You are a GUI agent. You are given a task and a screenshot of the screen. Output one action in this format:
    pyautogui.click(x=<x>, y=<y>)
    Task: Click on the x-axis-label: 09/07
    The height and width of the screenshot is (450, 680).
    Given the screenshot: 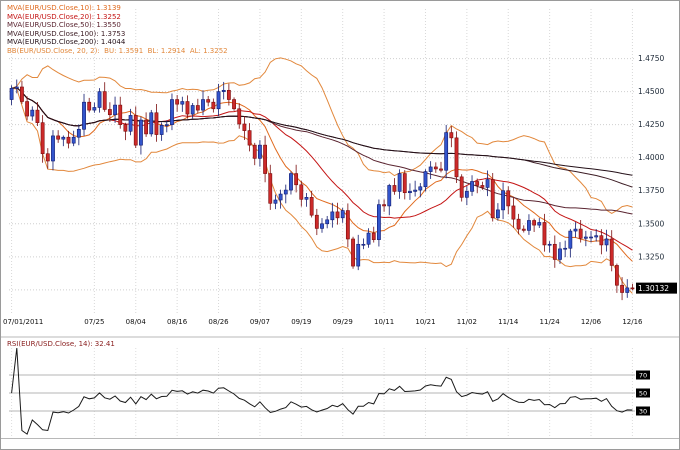 What is the action you would take?
    pyautogui.click(x=260, y=322)
    